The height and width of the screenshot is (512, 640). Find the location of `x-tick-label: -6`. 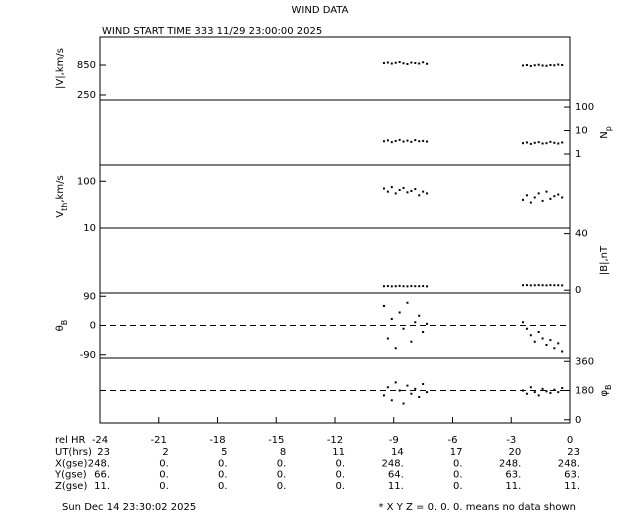

x-tick-label: -6 is located at coordinates (453, 440).